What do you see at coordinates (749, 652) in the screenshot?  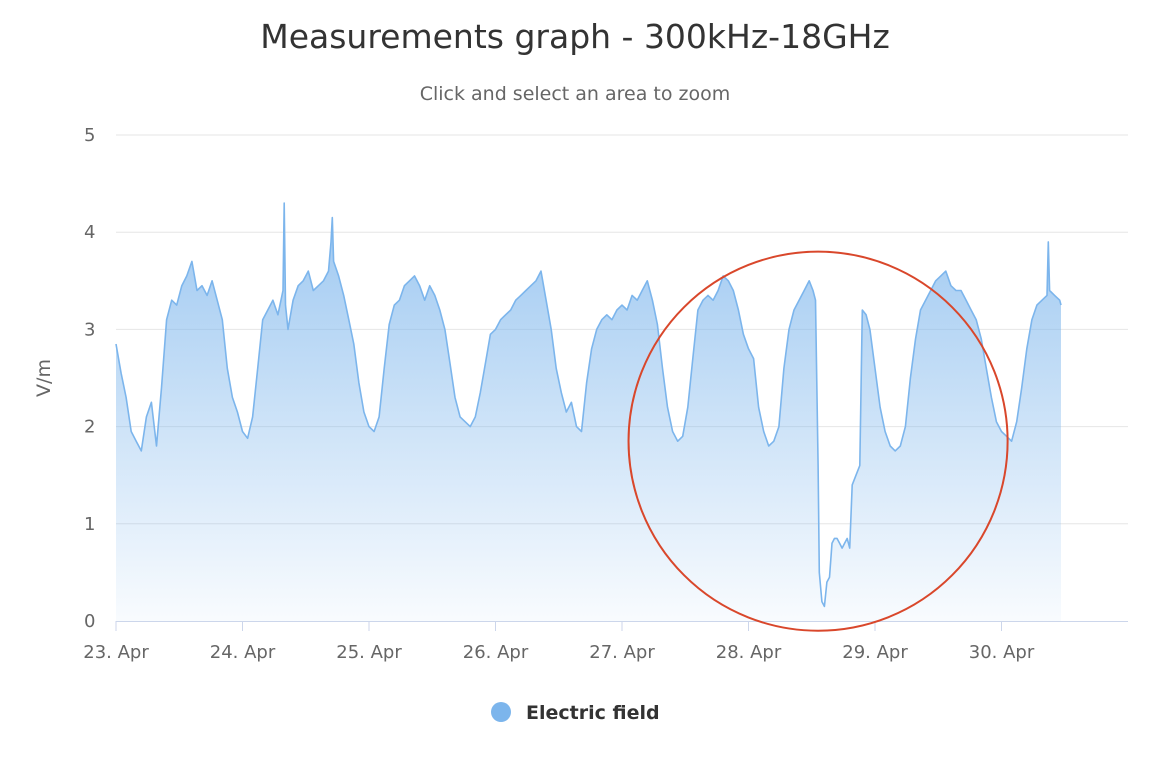 I see `x-tick-label: 28. Apr` at bounding box center [749, 652].